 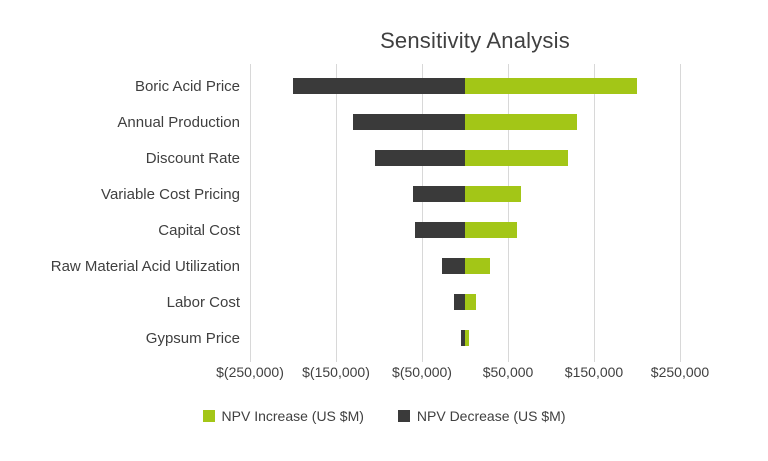 I want to click on legend-label: NPV Increase (US $M), so click(x=292, y=416).